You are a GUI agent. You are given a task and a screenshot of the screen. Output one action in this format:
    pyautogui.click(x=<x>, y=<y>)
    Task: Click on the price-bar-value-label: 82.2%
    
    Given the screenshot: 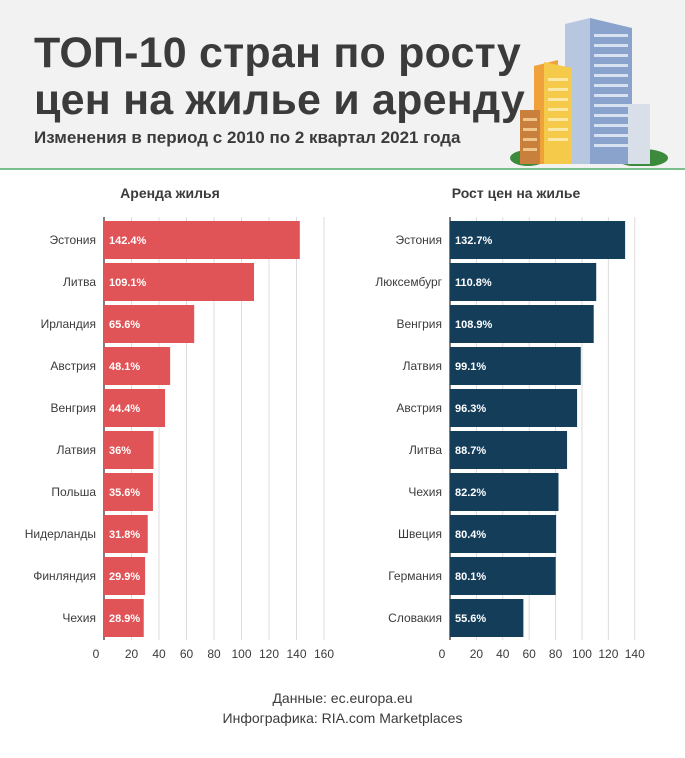 What is the action you would take?
    pyautogui.click(x=470, y=493)
    